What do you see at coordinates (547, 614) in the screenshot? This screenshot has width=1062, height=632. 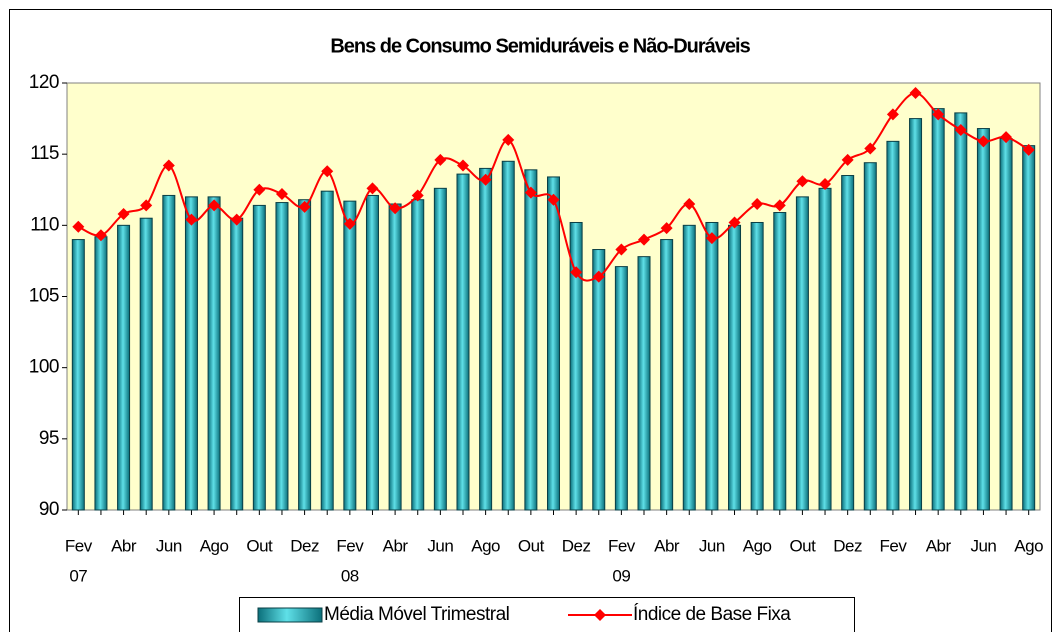 I see `legend-box` at bounding box center [547, 614].